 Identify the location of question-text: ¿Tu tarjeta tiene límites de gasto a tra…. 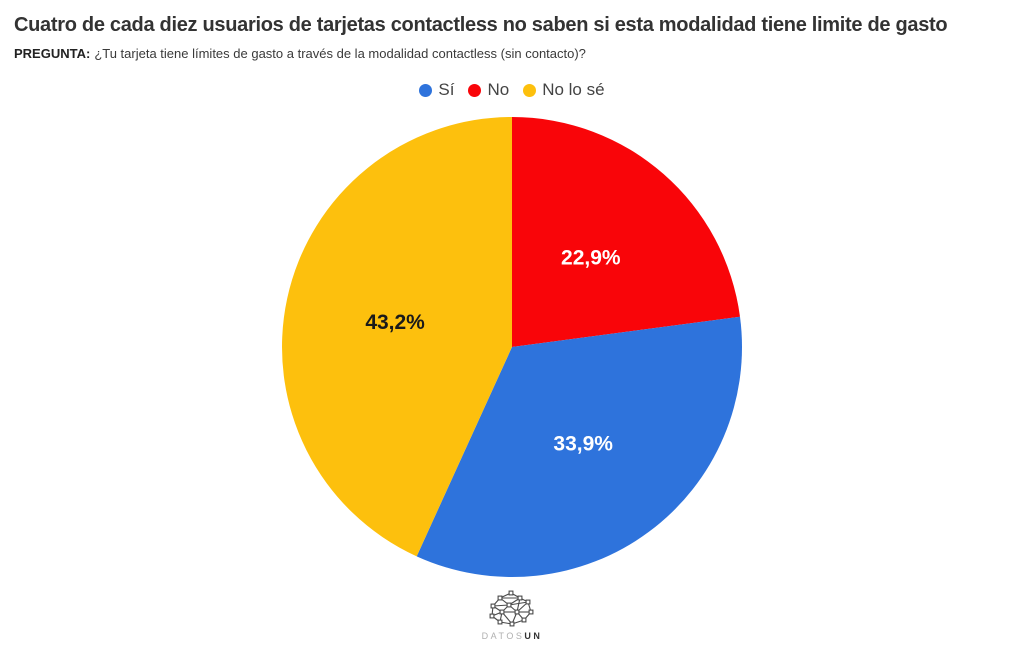
(340, 53).